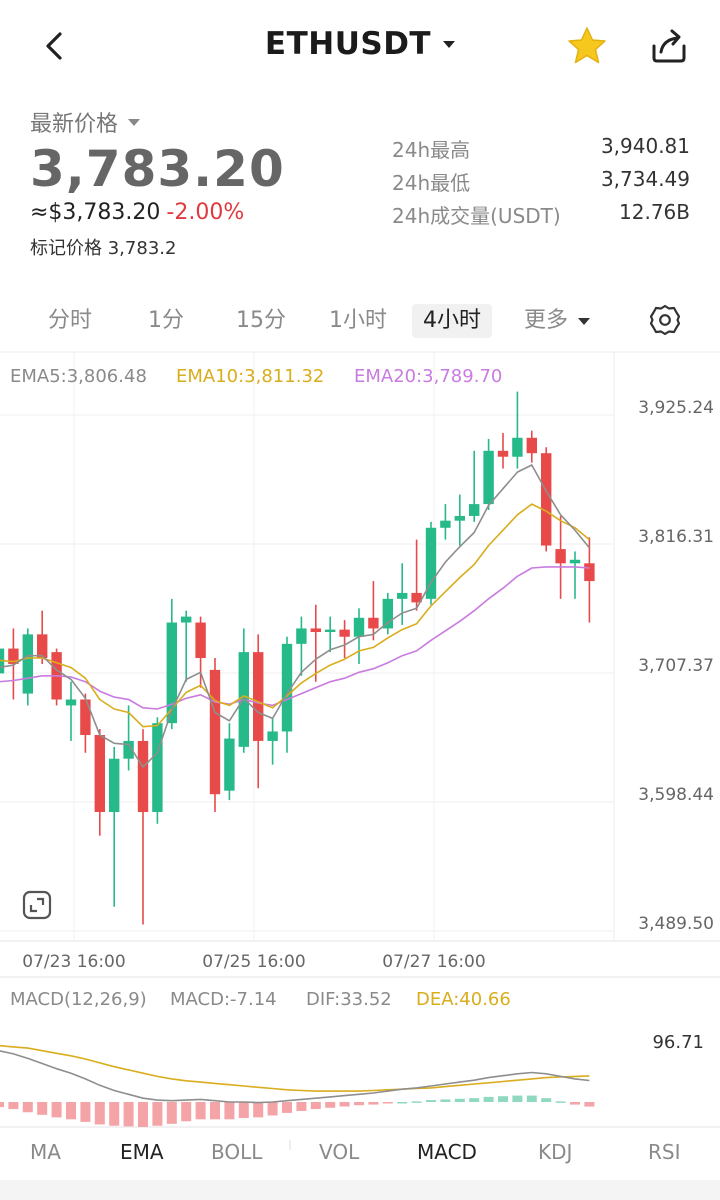 This screenshot has width=720, height=1200. What do you see at coordinates (237, 1152) in the screenshot?
I see `indicator-tab-boll: BOLL` at bounding box center [237, 1152].